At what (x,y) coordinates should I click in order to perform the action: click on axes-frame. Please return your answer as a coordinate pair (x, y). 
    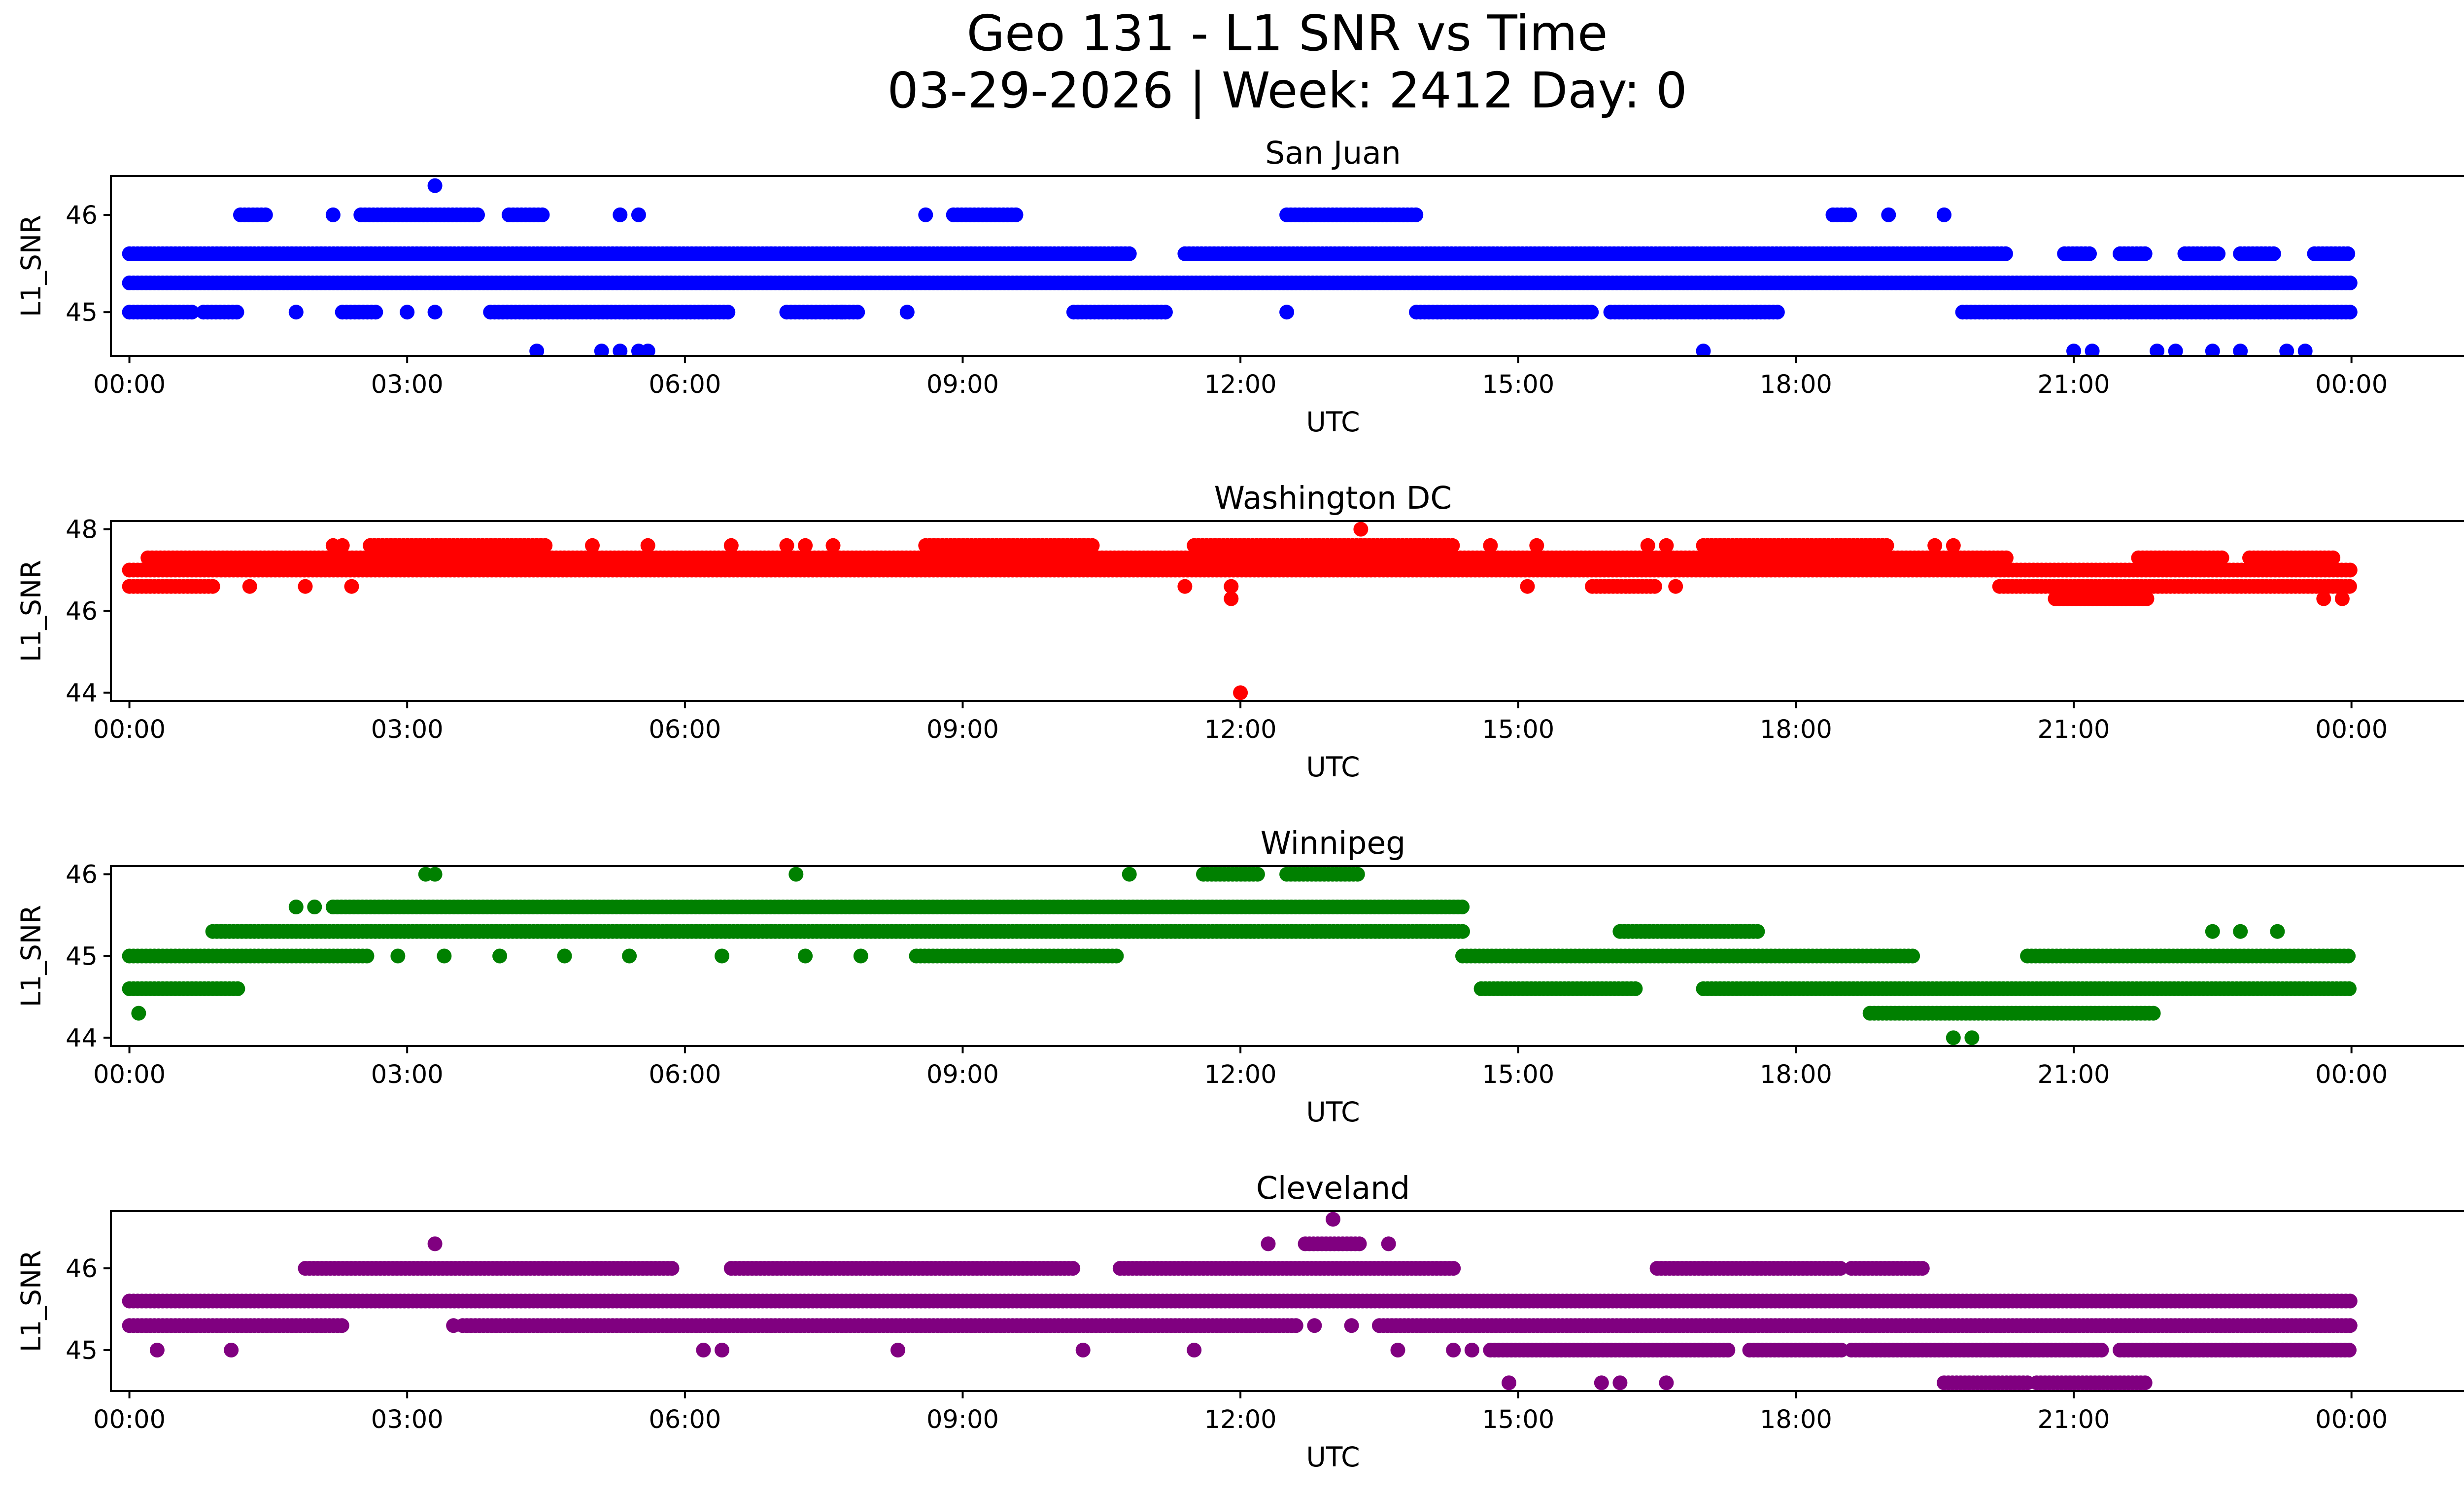
    Looking at the image, I should click on (1287, 266).